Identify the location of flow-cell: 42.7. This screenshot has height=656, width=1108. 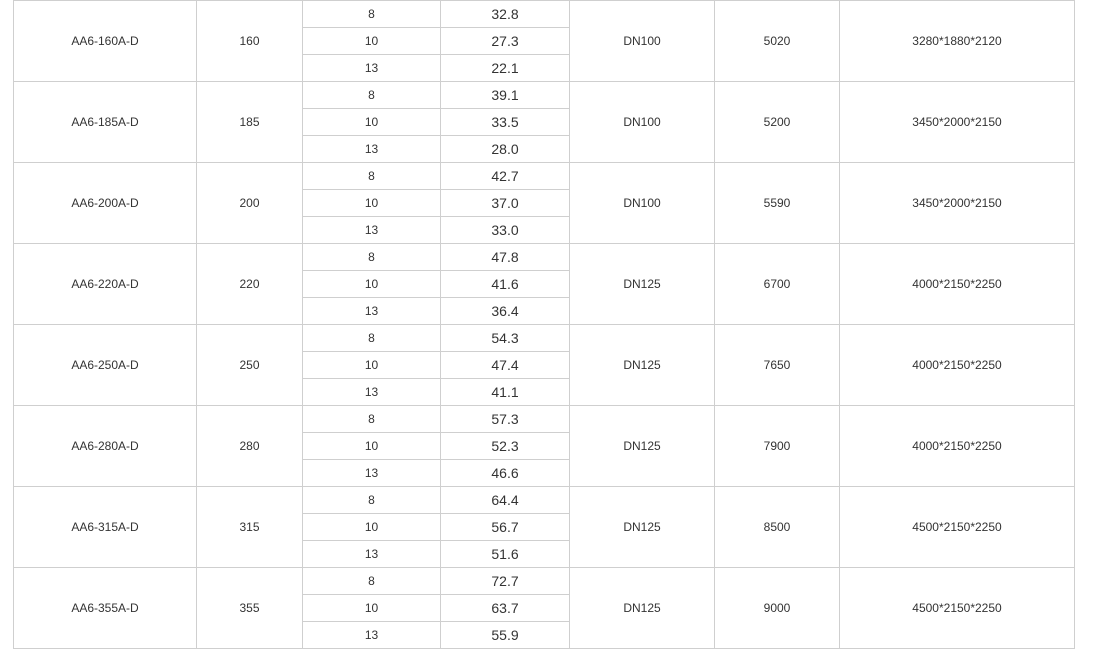
(505, 176).